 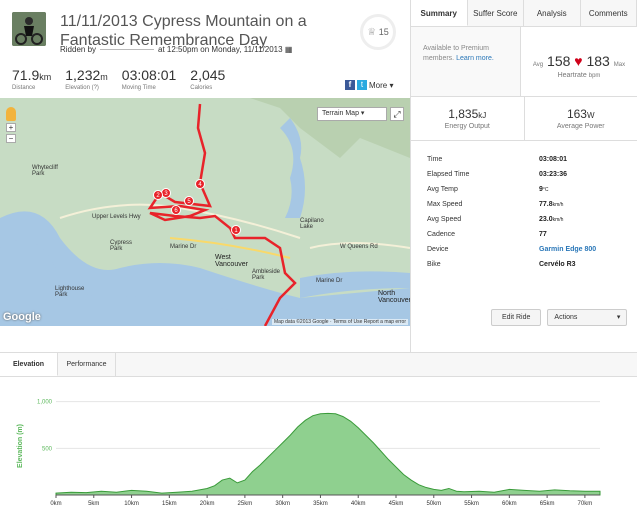 What do you see at coordinates (618, 317) in the screenshot?
I see `chevron-down-icon: ▾` at bounding box center [618, 317].